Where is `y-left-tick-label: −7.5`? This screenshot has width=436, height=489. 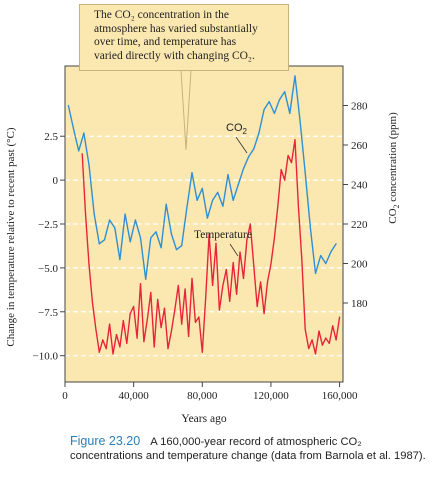 y-left-tick-label: −7.5 is located at coordinates (48, 313).